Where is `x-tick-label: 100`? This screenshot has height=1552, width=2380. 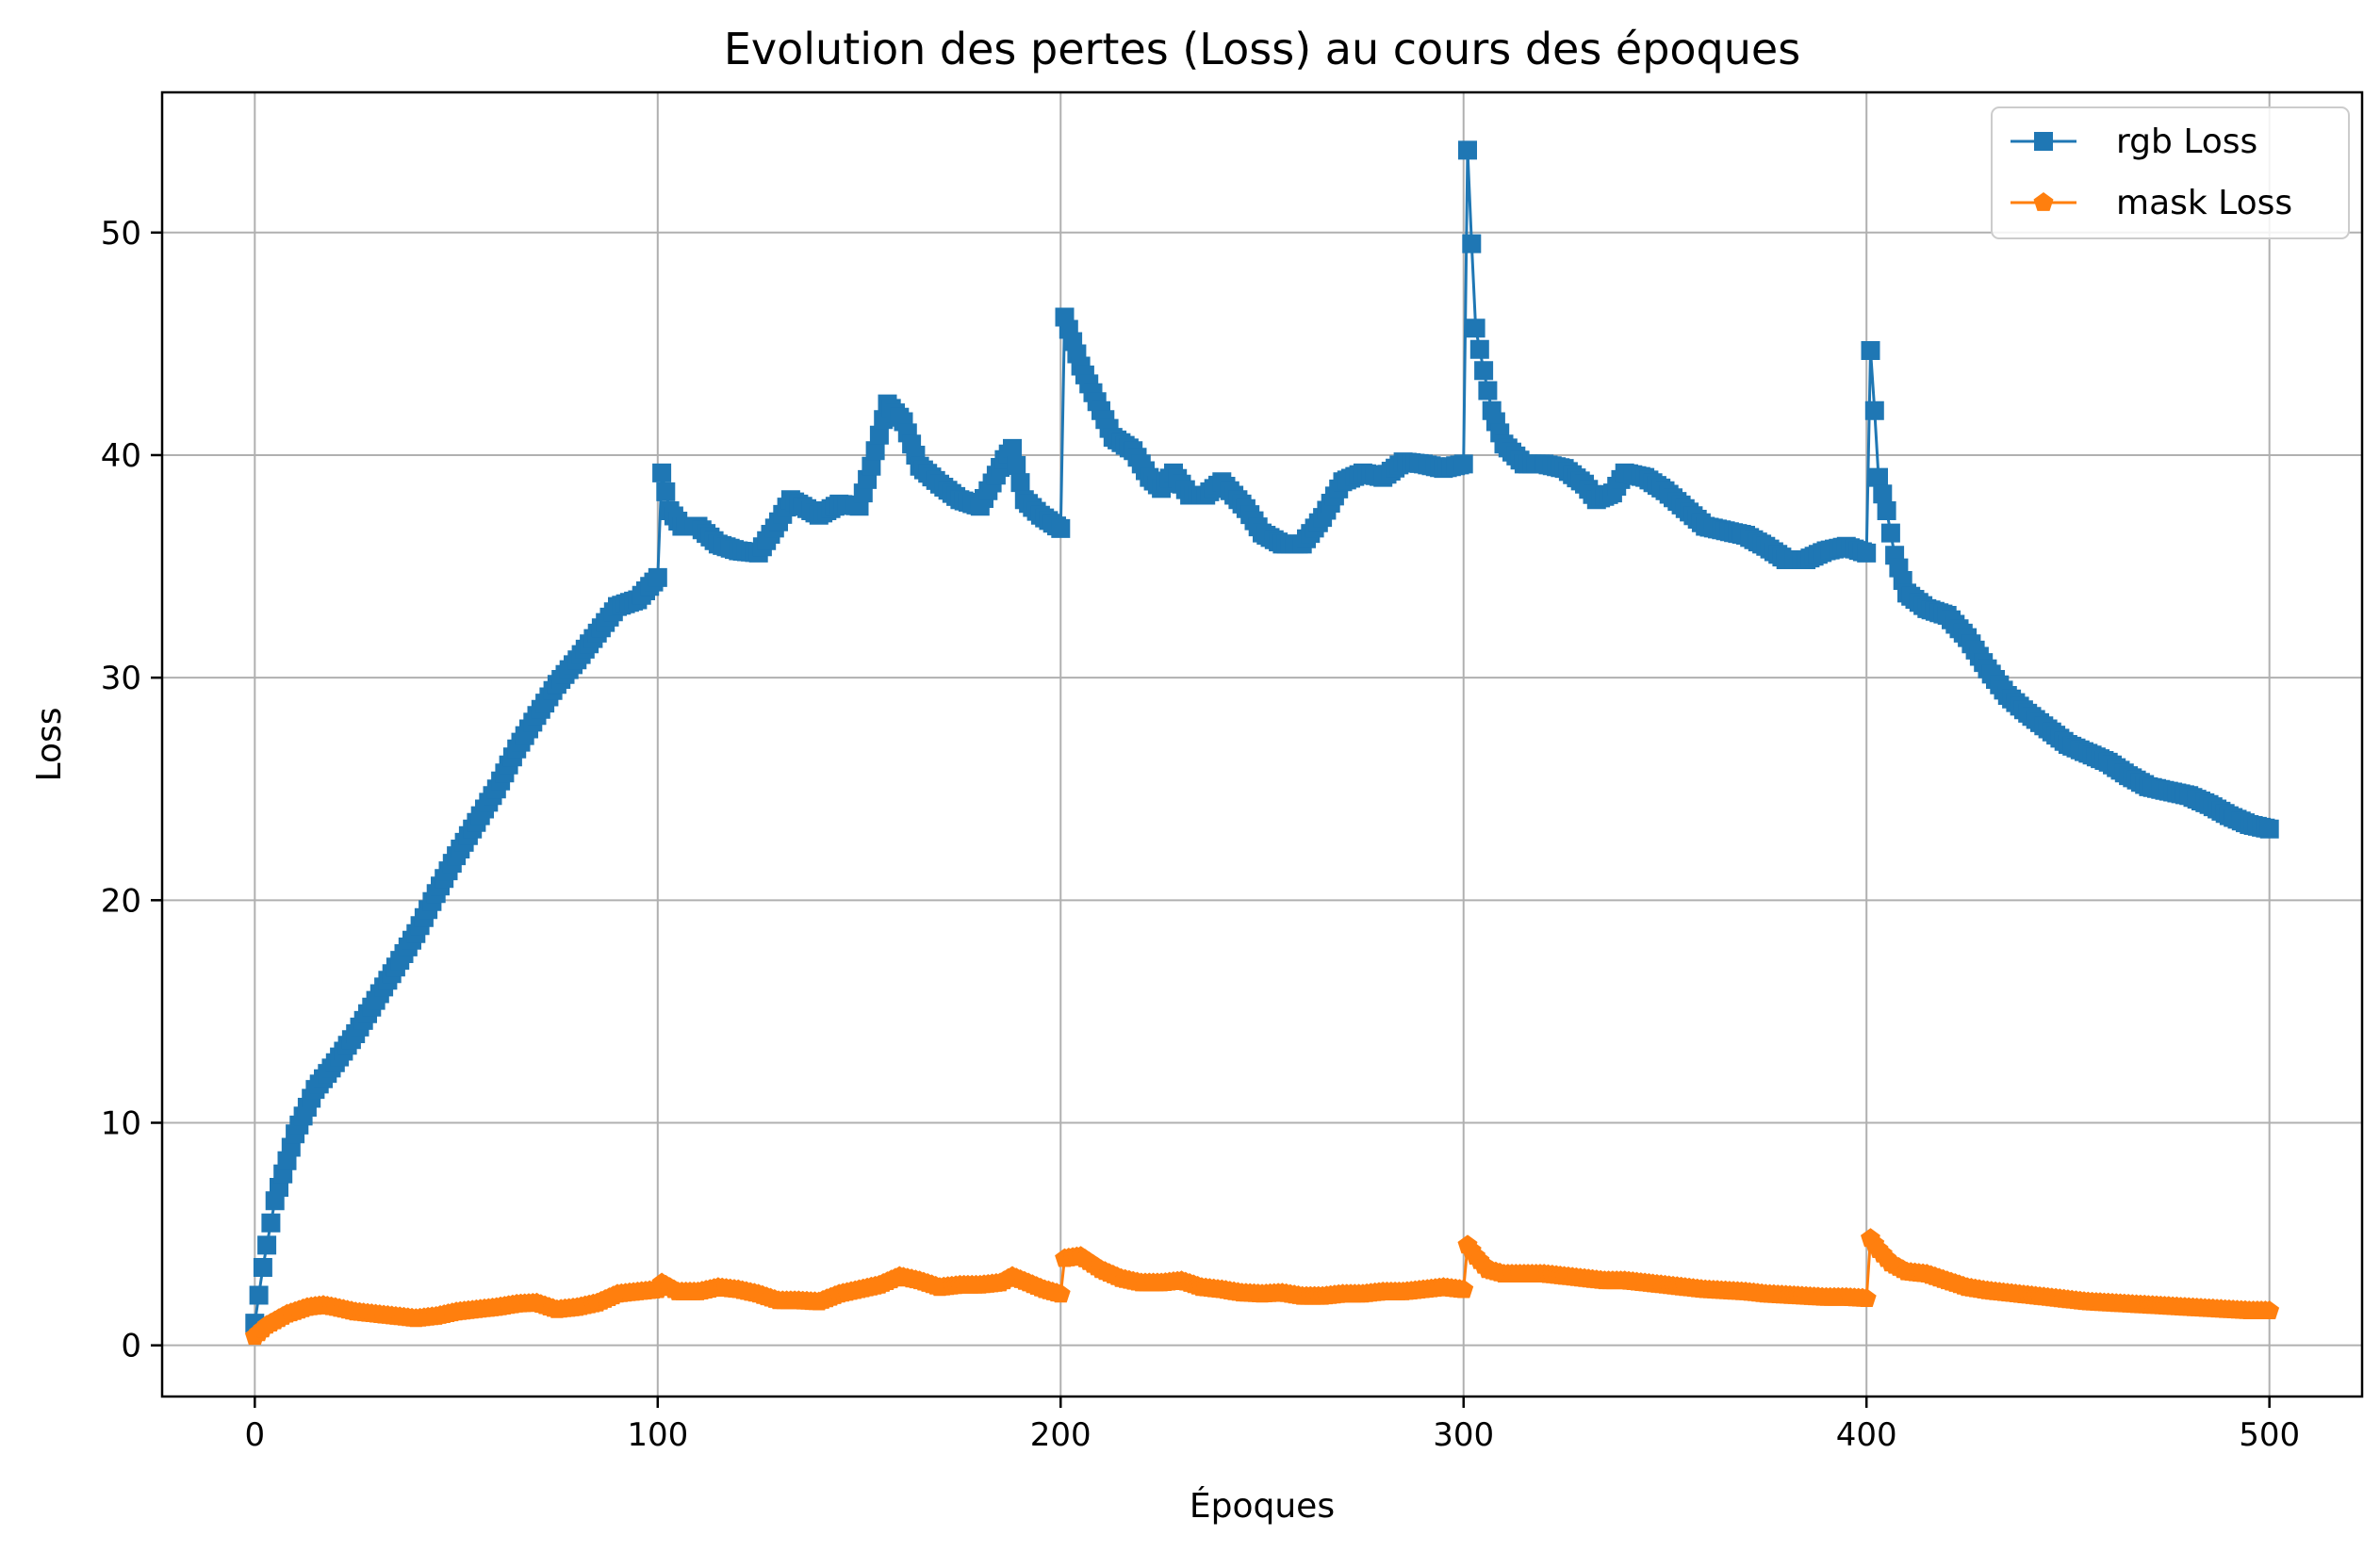
x-tick-label: 100 is located at coordinates (657, 1435).